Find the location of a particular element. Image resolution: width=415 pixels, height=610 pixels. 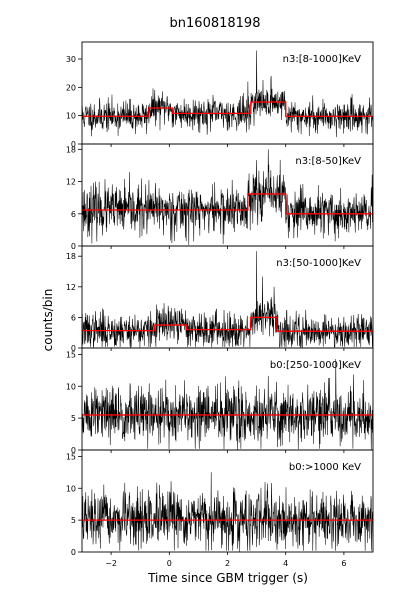

x-tick-label: 0 is located at coordinates (169, 563).